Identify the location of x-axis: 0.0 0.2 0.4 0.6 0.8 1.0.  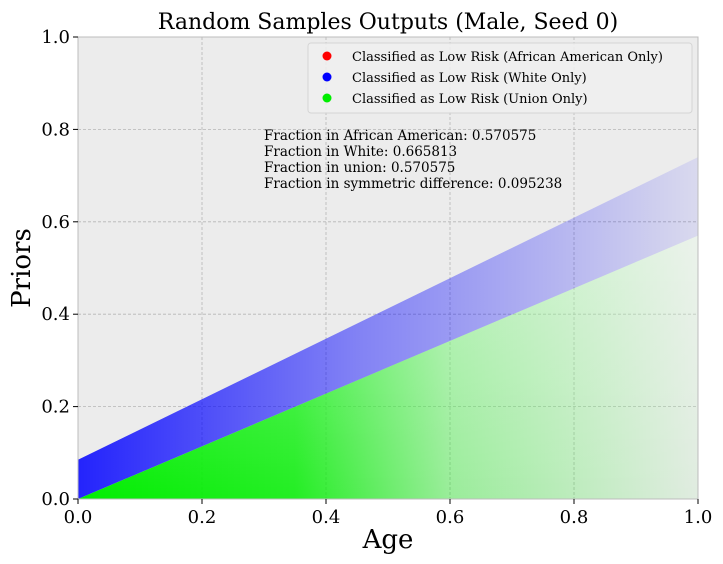
(388, 513).